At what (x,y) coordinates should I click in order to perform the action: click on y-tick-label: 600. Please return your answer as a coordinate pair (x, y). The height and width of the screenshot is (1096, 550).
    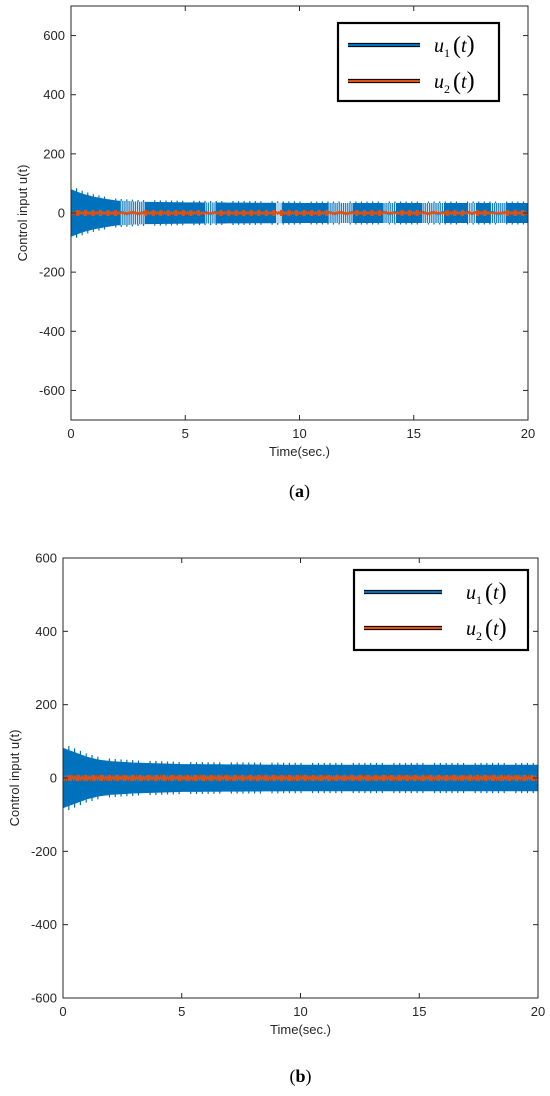
    Looking at the image, I should click on (54, 35).